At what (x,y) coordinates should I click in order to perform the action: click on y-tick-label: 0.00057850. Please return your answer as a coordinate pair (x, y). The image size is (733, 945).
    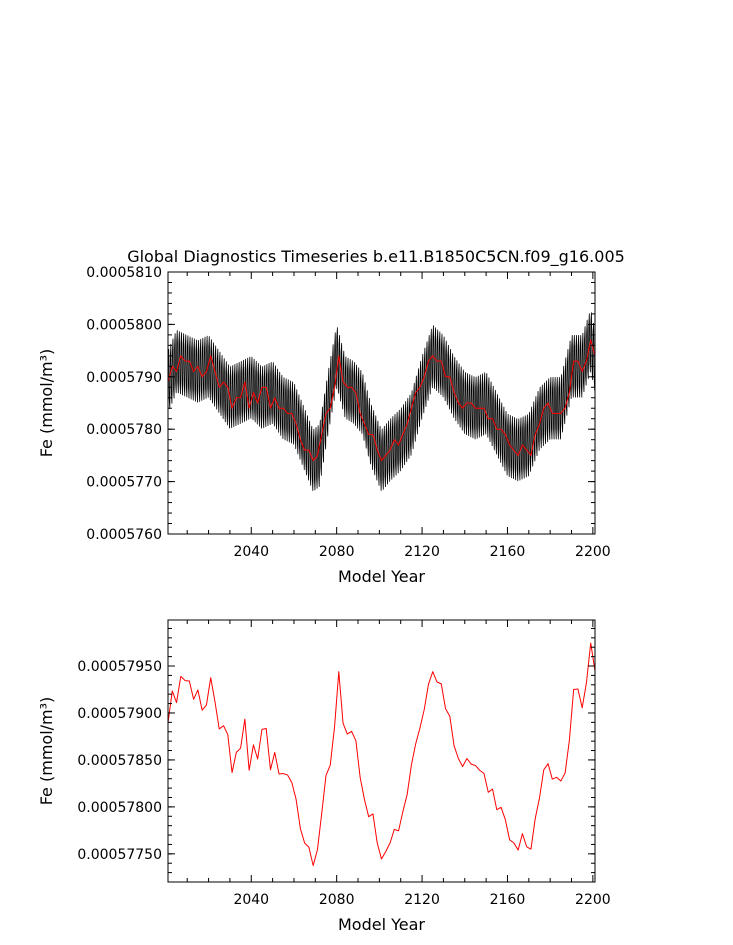
    Looking at the image, I should click on (119, 761).